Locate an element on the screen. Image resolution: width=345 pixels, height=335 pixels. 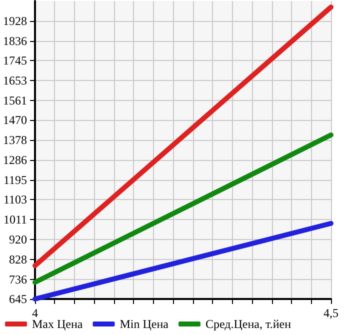
legend-label: Min Цена is located at coordinates (145, 324).